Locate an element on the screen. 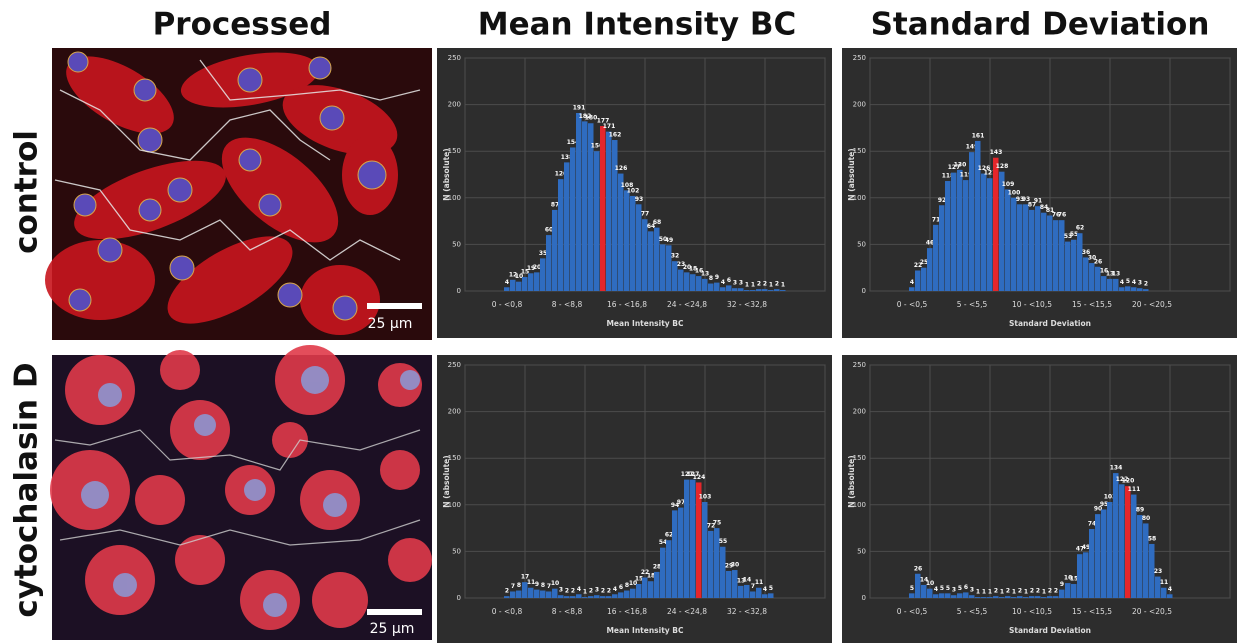 Image resolution: width=1245 pixels, height=643 pixels. value-label: 84 is located at coordinates (1044, 207).